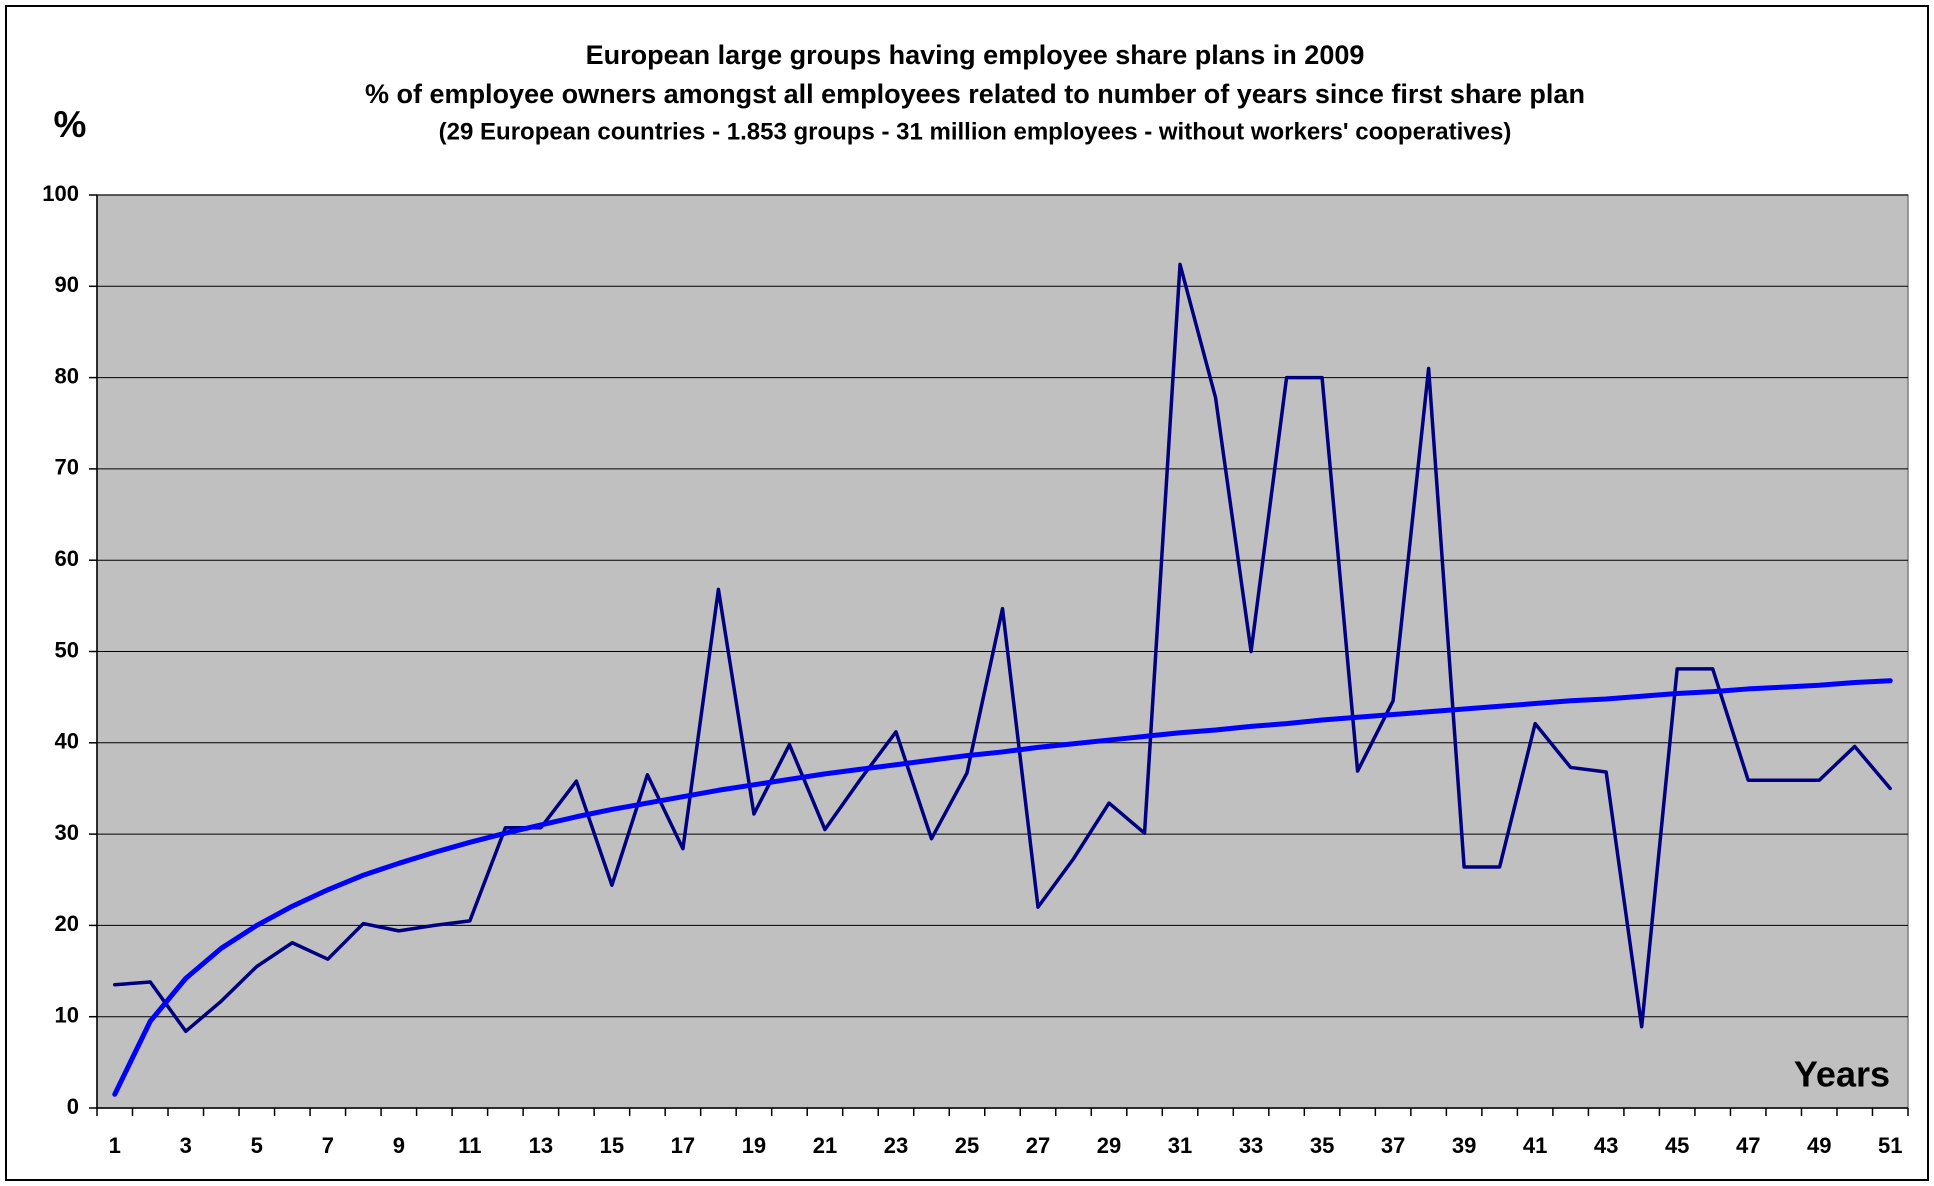 Image resolution: width=1934 pixels, height=1186 pixels. What do you see at coordinates (1842, 1074) in the screenshot?
I see `x-axis-label: Years` at bounding box center [1842, 1074].